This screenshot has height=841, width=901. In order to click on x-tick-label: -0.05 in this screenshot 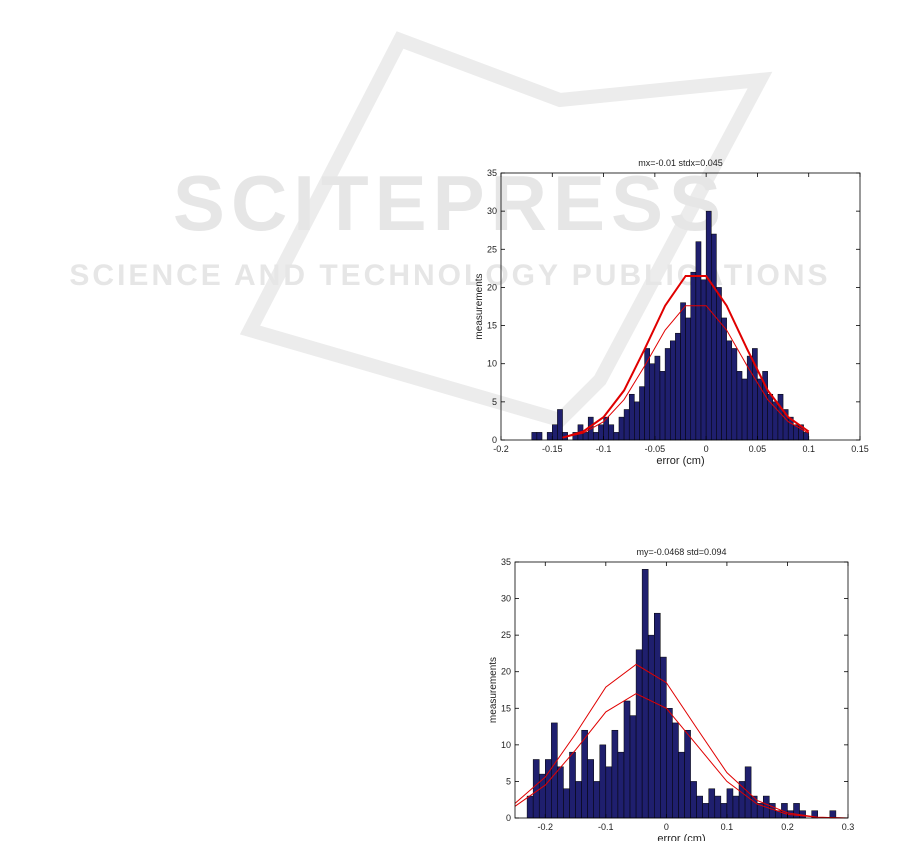, I will do `click(655, 449)`.